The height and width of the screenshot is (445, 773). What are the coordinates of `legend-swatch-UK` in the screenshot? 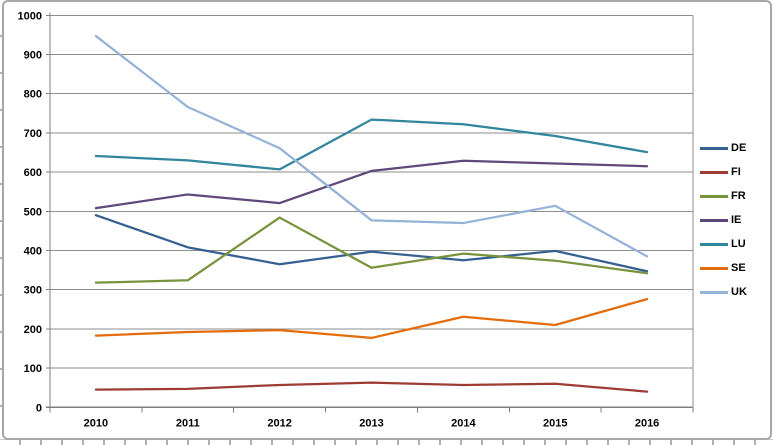 It's located at (714, 292).